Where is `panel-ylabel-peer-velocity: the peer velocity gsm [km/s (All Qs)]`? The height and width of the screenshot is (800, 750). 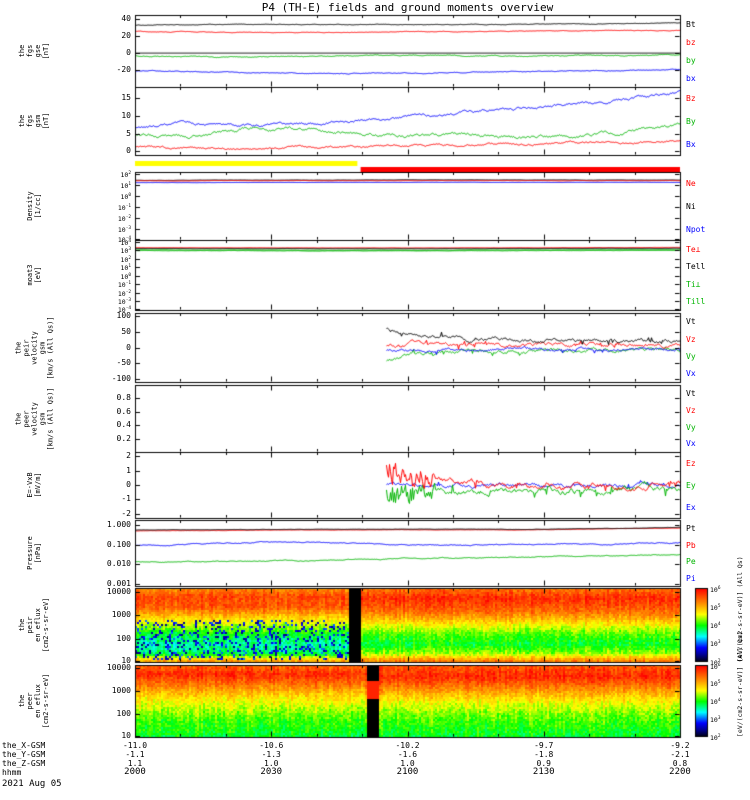
panel-ylabel-peer-velocity: the peer velocity gsm [km/s (All Qs)] is located at coordinates (34, 418).